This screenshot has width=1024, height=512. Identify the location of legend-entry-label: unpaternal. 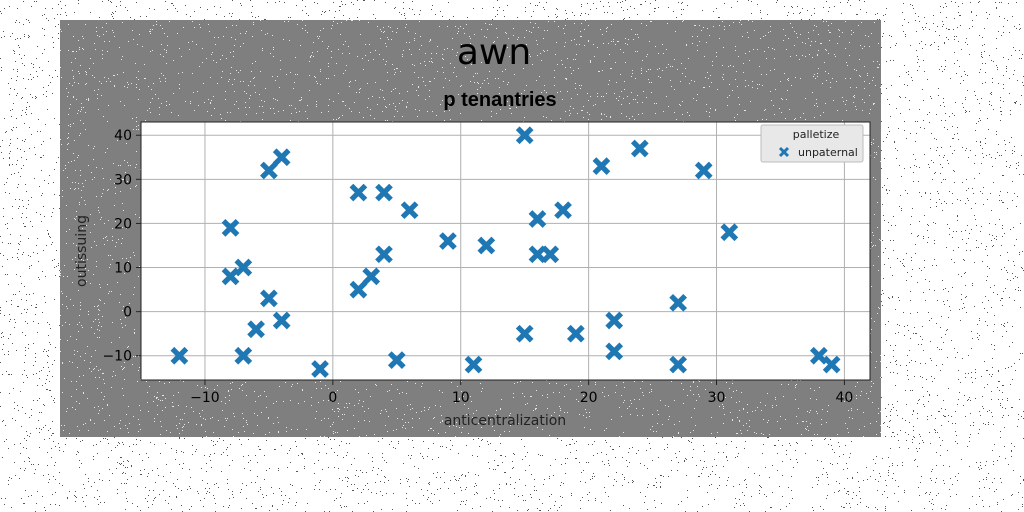
(828, 152).